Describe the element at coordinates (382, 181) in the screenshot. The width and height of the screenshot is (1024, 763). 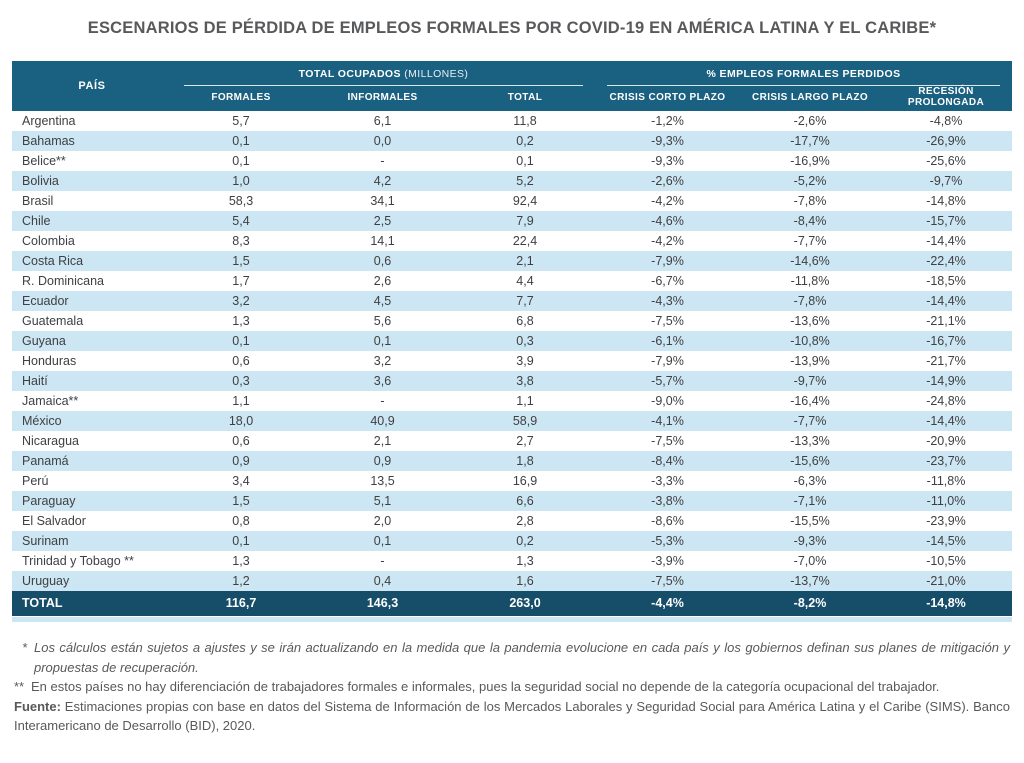
I see `informales-cell: 4,2` at that location.